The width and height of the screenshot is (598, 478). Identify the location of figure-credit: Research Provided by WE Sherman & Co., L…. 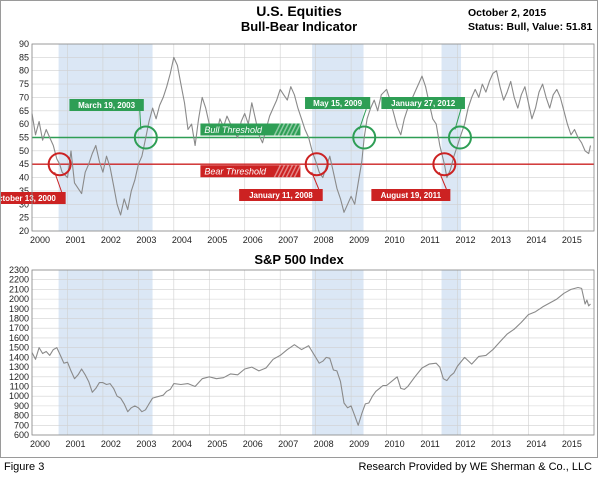
(475, 467).